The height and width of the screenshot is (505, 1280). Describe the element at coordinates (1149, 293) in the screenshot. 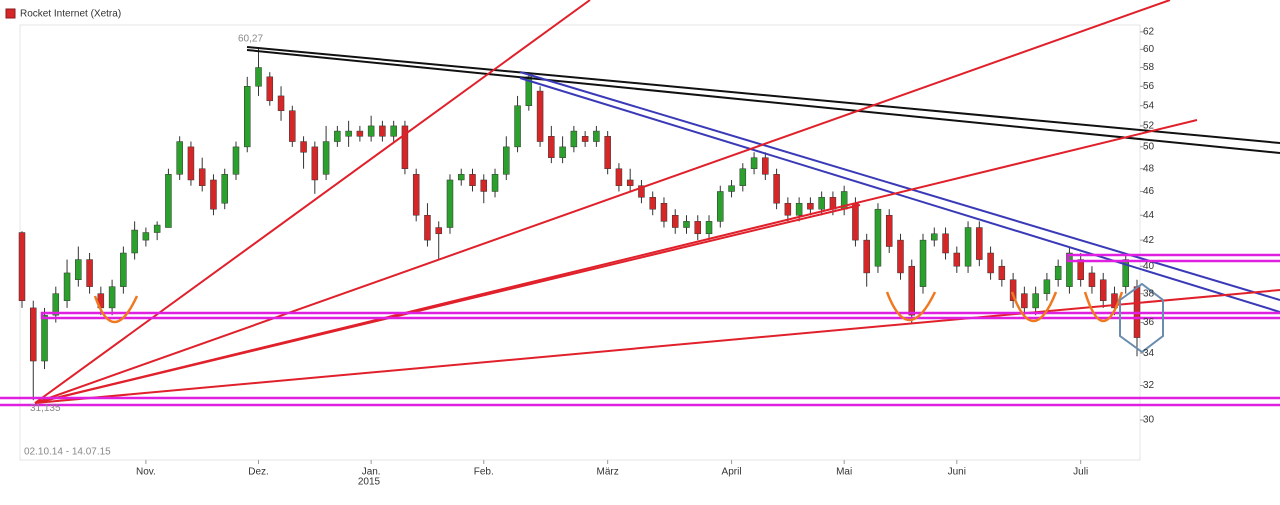

I see `y-tick-label: 38` at that location.